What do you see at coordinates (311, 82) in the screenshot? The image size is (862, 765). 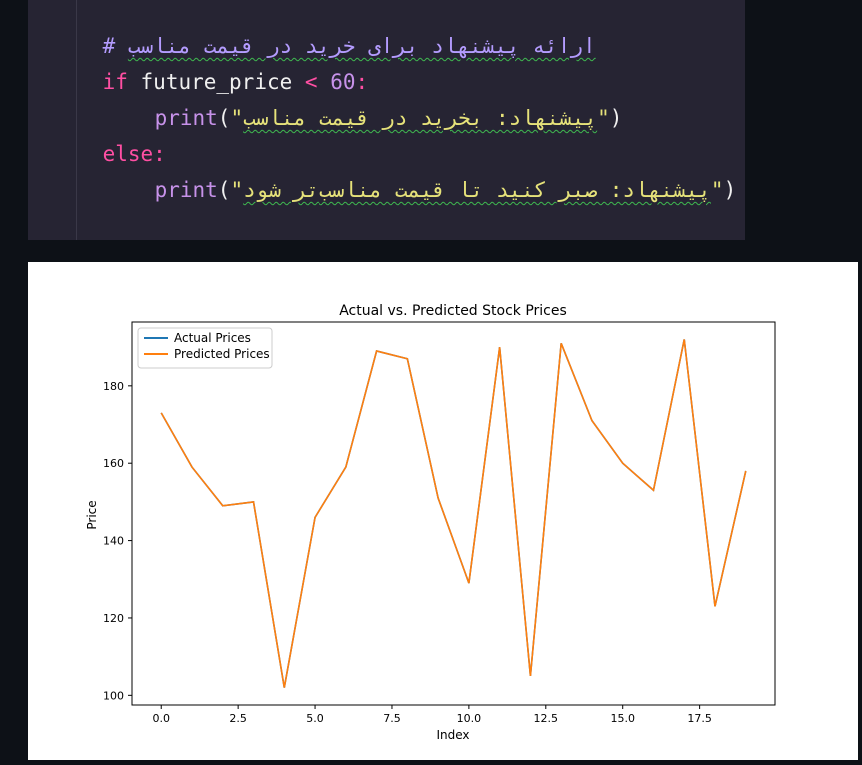 I see `condition-operator: <` at bounding box center [311, 82].